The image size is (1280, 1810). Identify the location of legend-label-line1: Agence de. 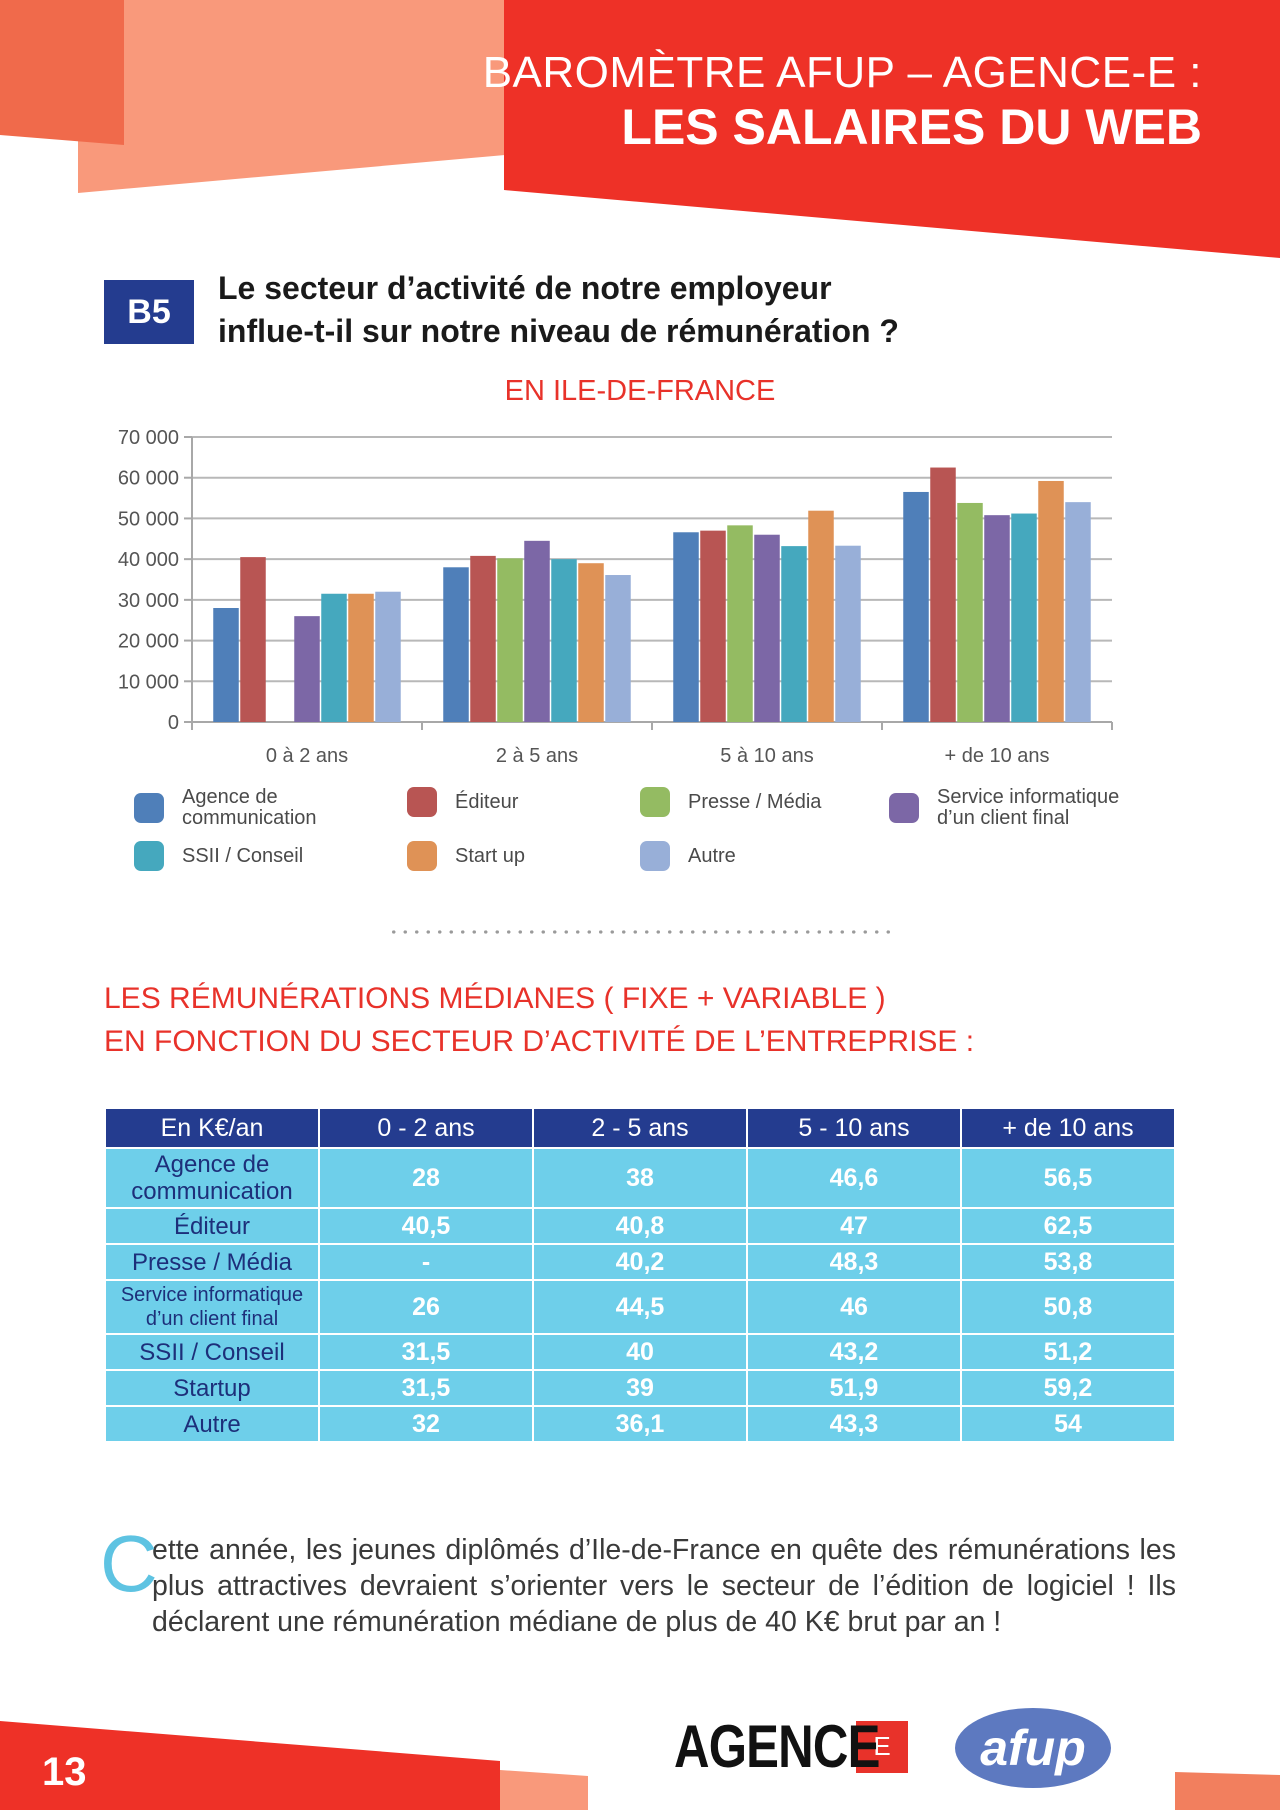
(230, 797).